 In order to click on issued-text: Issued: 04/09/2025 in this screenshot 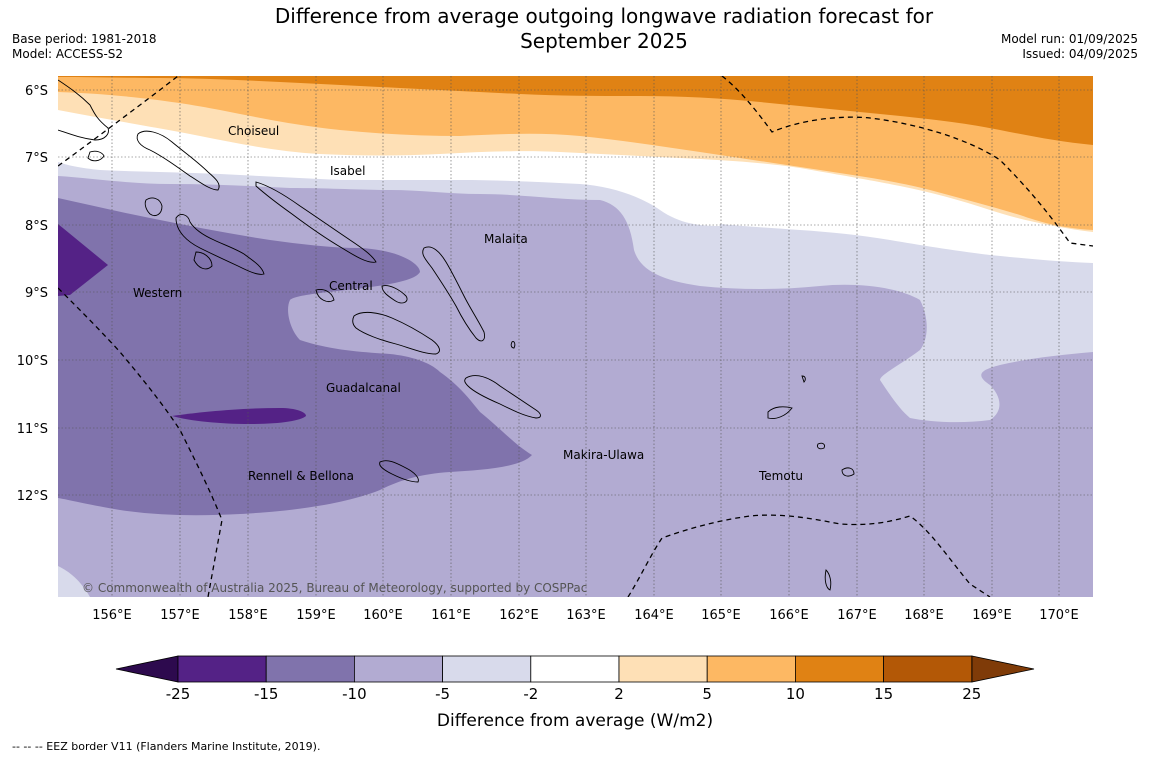, I will do `click(1080, 54)`.